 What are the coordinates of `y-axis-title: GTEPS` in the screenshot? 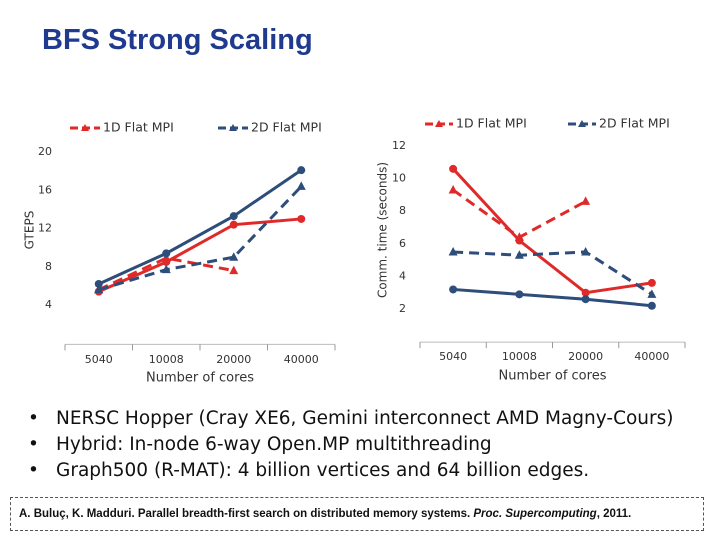 It's located at (30, 230).